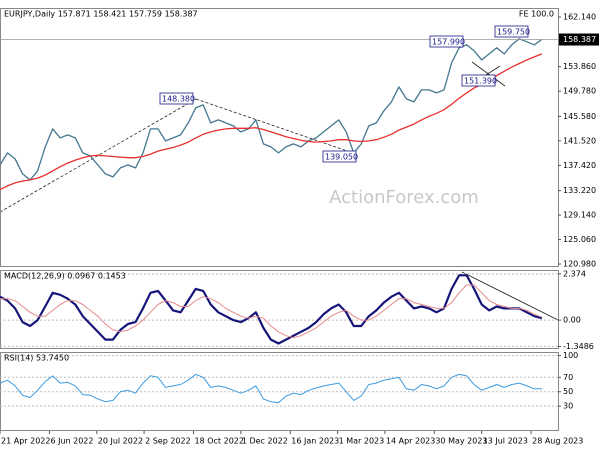 Image resolution: width=600 pixels, height=450 pixels. I want to click on annotation: 148.380, so click(178, 99).